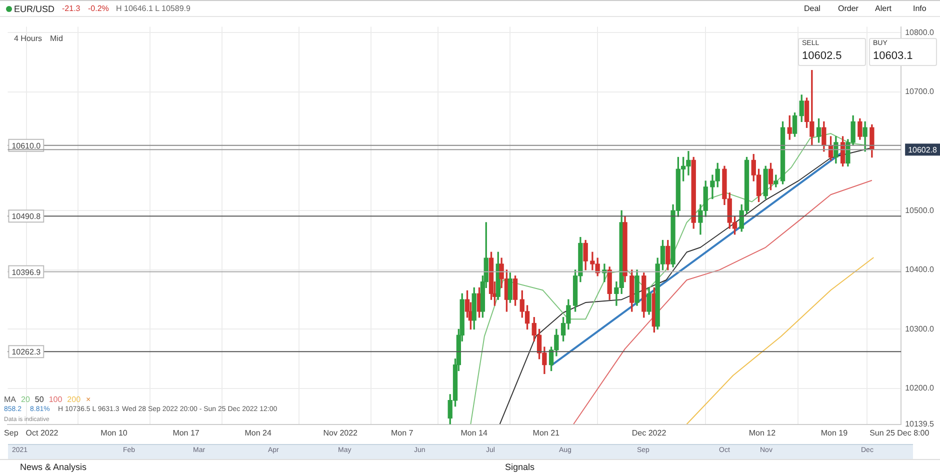  I want to click on ref-line-label: 10396.9, so click(27, 272).